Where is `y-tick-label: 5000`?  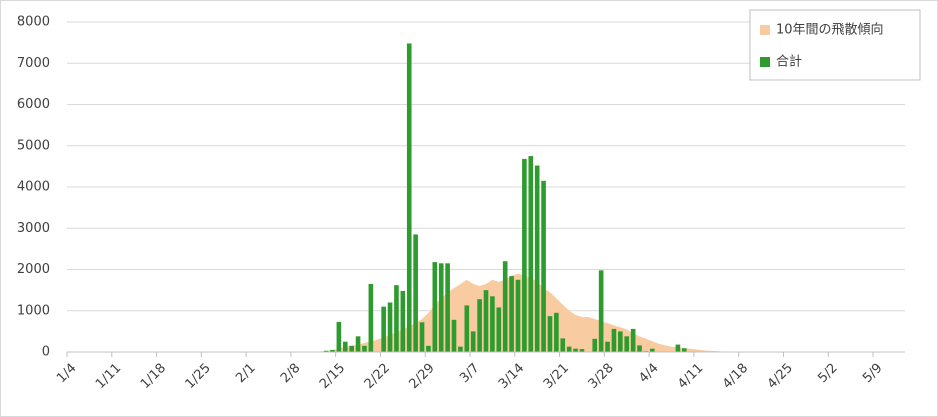 y-tick-label: 5000 is located at coordinates (33, 145).